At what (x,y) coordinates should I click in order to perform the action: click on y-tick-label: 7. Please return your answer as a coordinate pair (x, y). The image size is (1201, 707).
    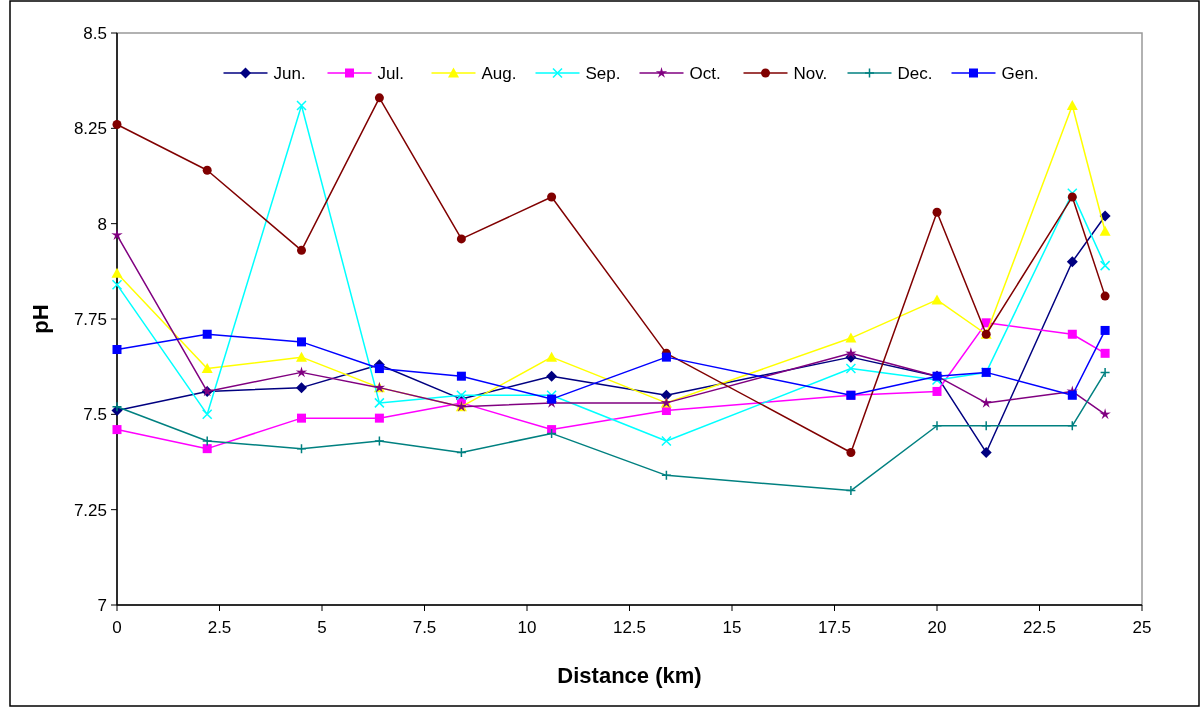
    Looking at the image, I should click on (102, 605).